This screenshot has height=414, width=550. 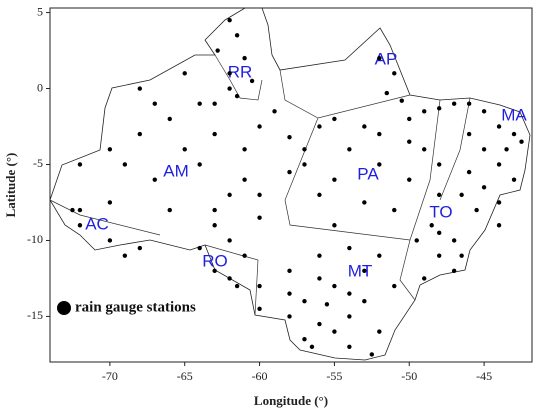 What do you see at coordinates (291, 400) in the screenshot?
I see `x-axis-label: Longitude (°)` at bounding box center [291, 400].